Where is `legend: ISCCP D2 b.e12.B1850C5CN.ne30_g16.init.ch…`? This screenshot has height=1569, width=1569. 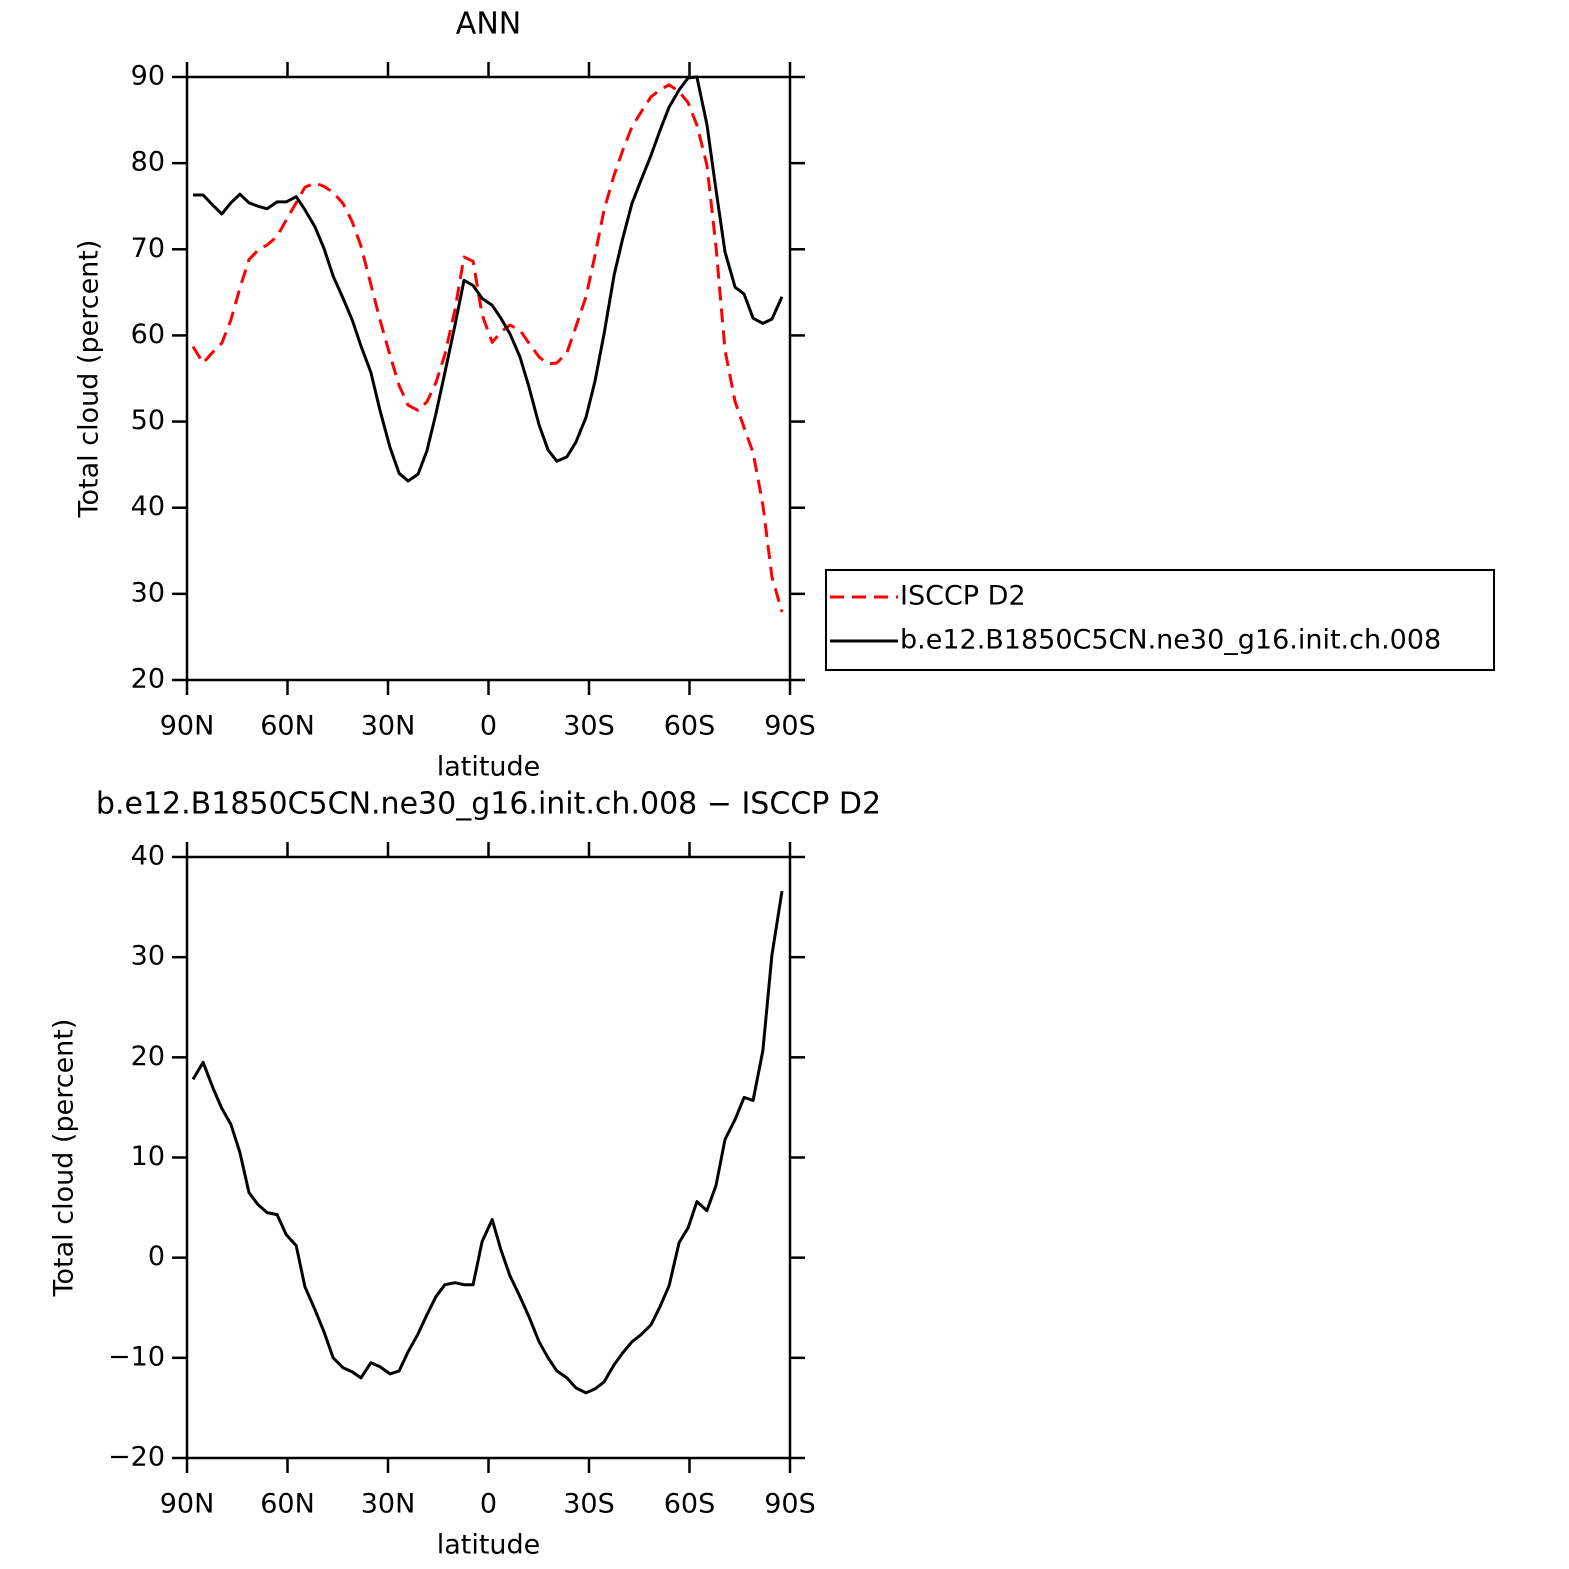
legend: ISCCP D2 b.e12.B1850C5CN.ne30_g16.init.ch… is located at coordinates (1160, 620).